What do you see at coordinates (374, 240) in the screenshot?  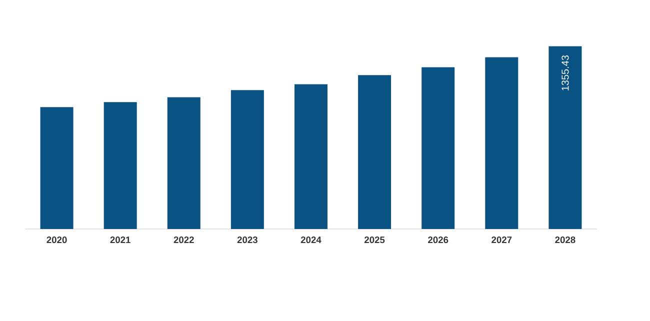 I see `x-tick-label: 2025` at bounding box center [374, 240].